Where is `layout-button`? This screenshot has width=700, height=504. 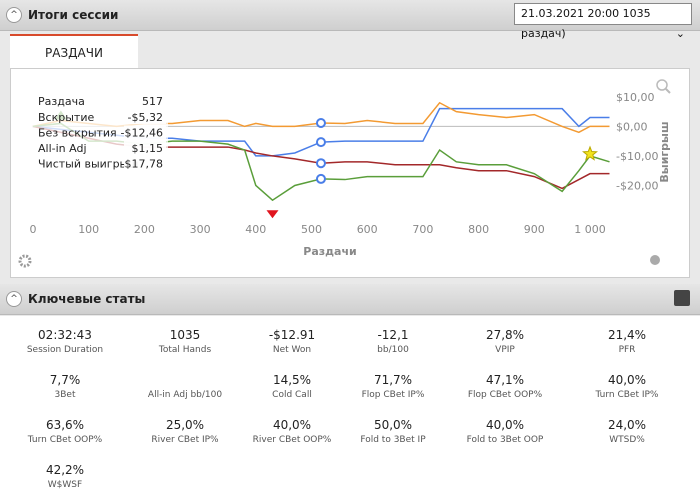 layout-button is located at coordinates (682, 298).